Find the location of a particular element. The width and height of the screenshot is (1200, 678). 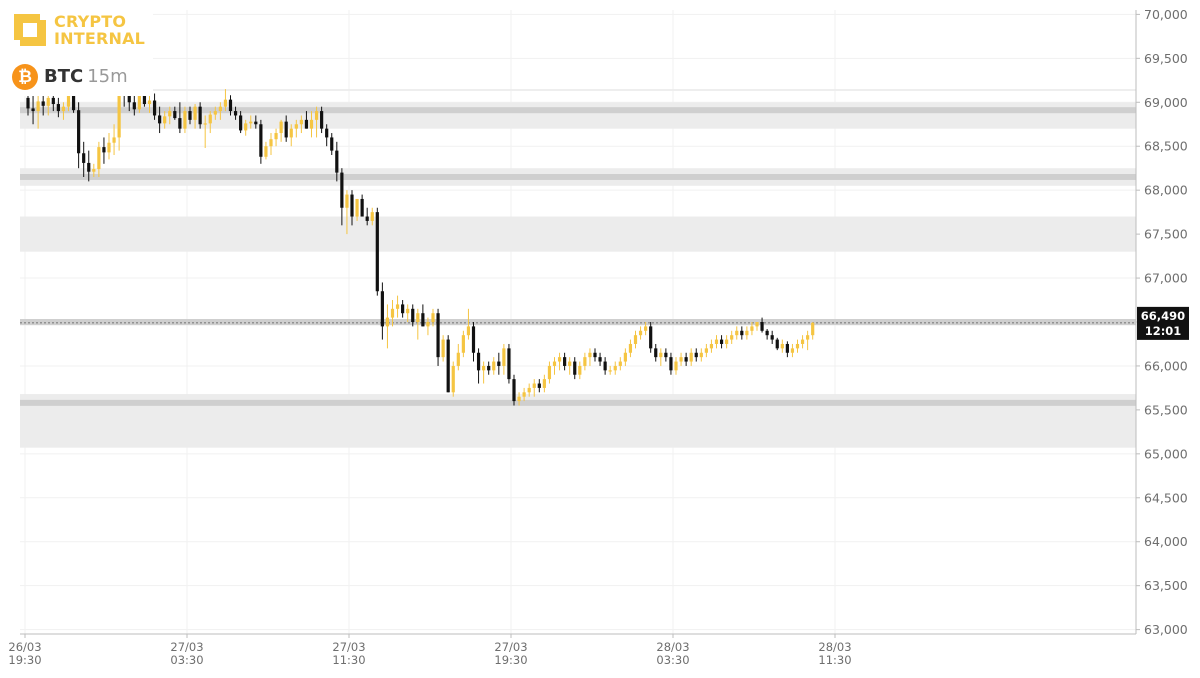

y-tick-label: 63,000 is located at coordinates (1166, 629).